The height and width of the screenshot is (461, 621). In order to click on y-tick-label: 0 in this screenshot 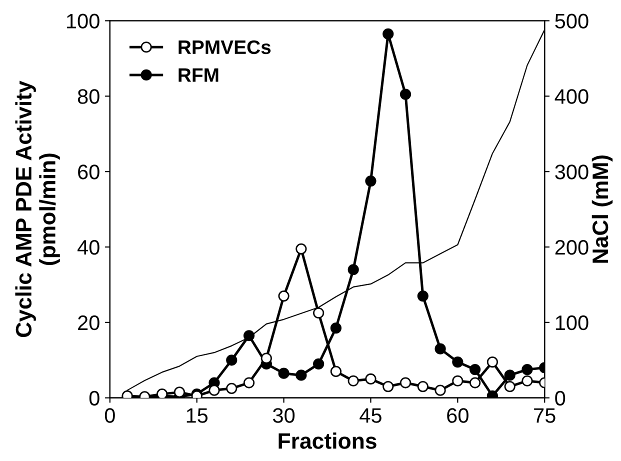, I will do `click(94, 398)`.